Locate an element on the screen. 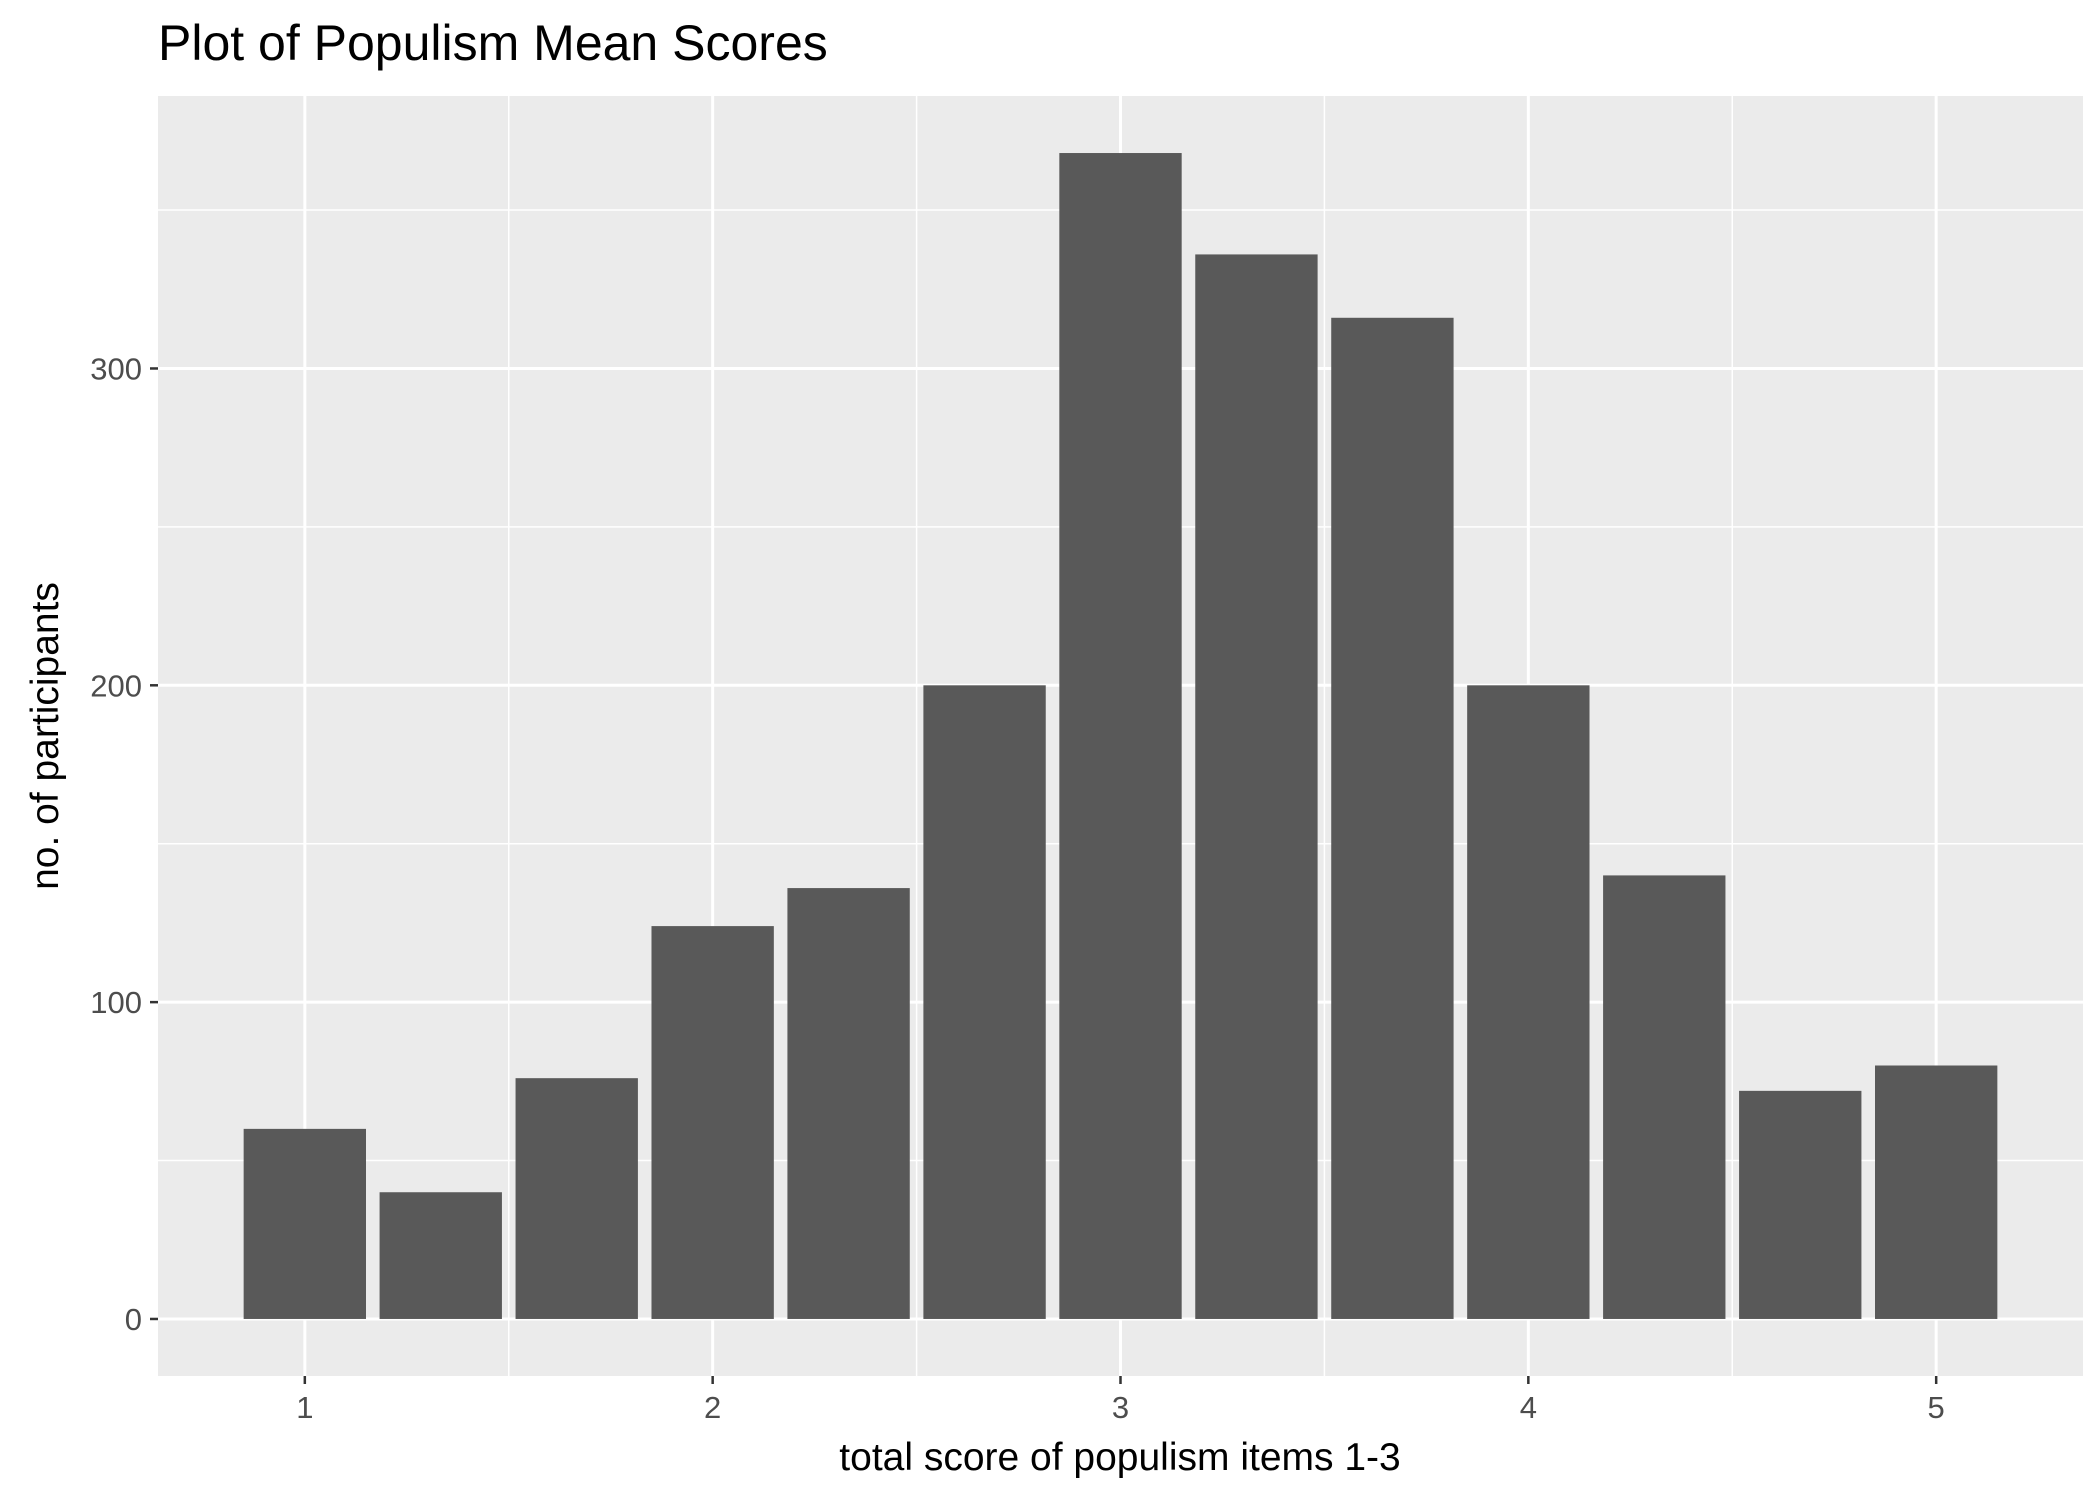  chart-title: Plot of Populism Mean Scores is located at coordinates (493, 43).